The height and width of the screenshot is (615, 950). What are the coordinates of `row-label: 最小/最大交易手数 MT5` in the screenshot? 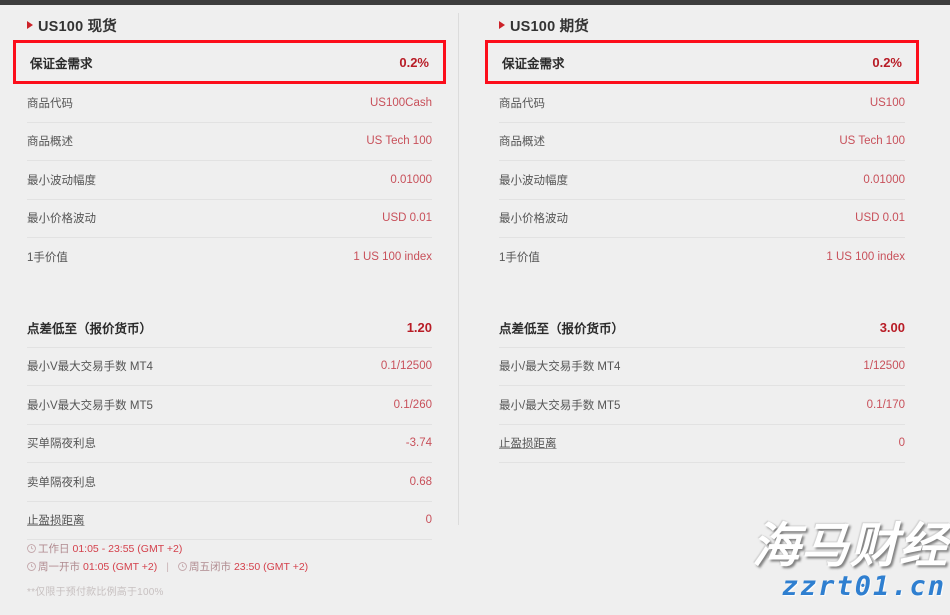 It's located at (560, 405).